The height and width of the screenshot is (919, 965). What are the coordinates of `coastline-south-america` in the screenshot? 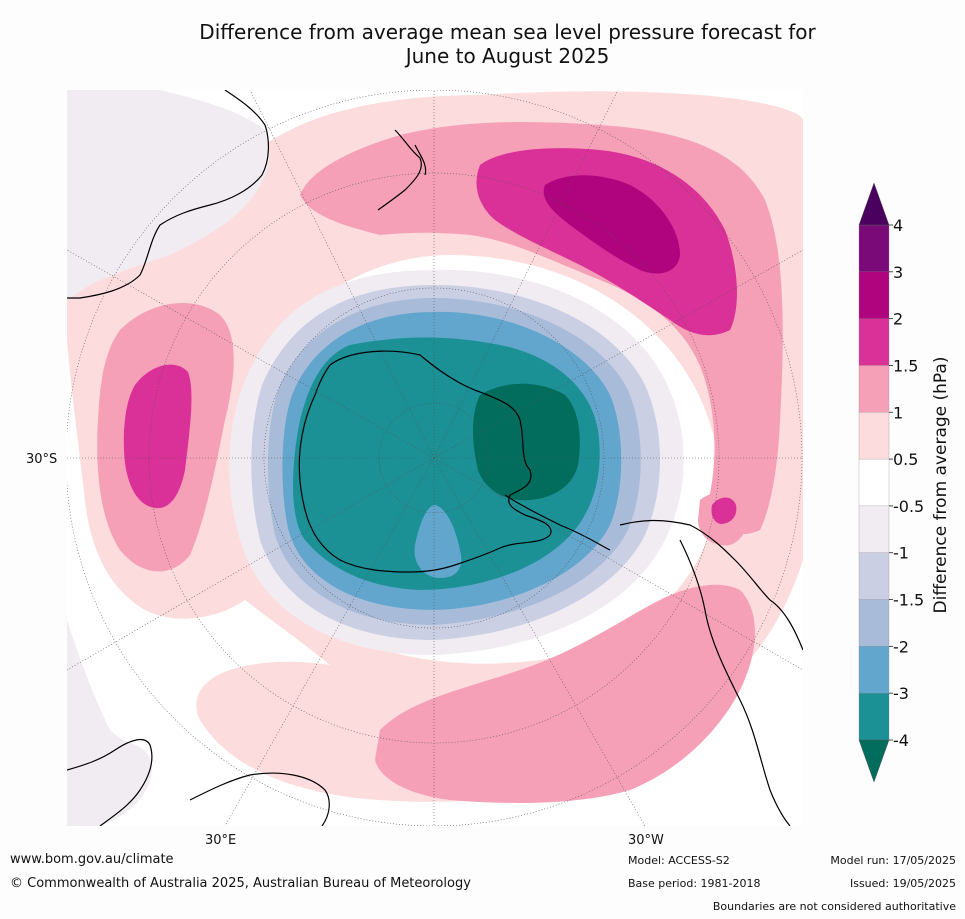 It's located at (711, 672).